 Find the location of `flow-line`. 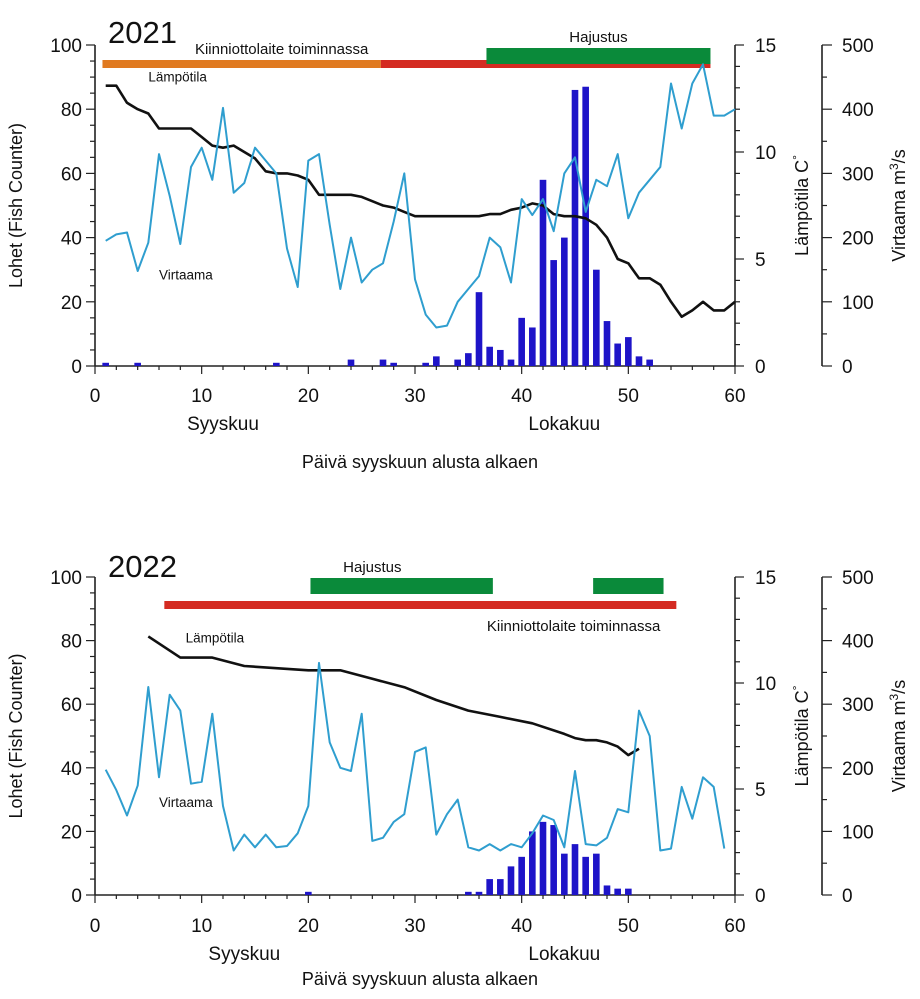

flow-line is located at coordinates (415, 756).